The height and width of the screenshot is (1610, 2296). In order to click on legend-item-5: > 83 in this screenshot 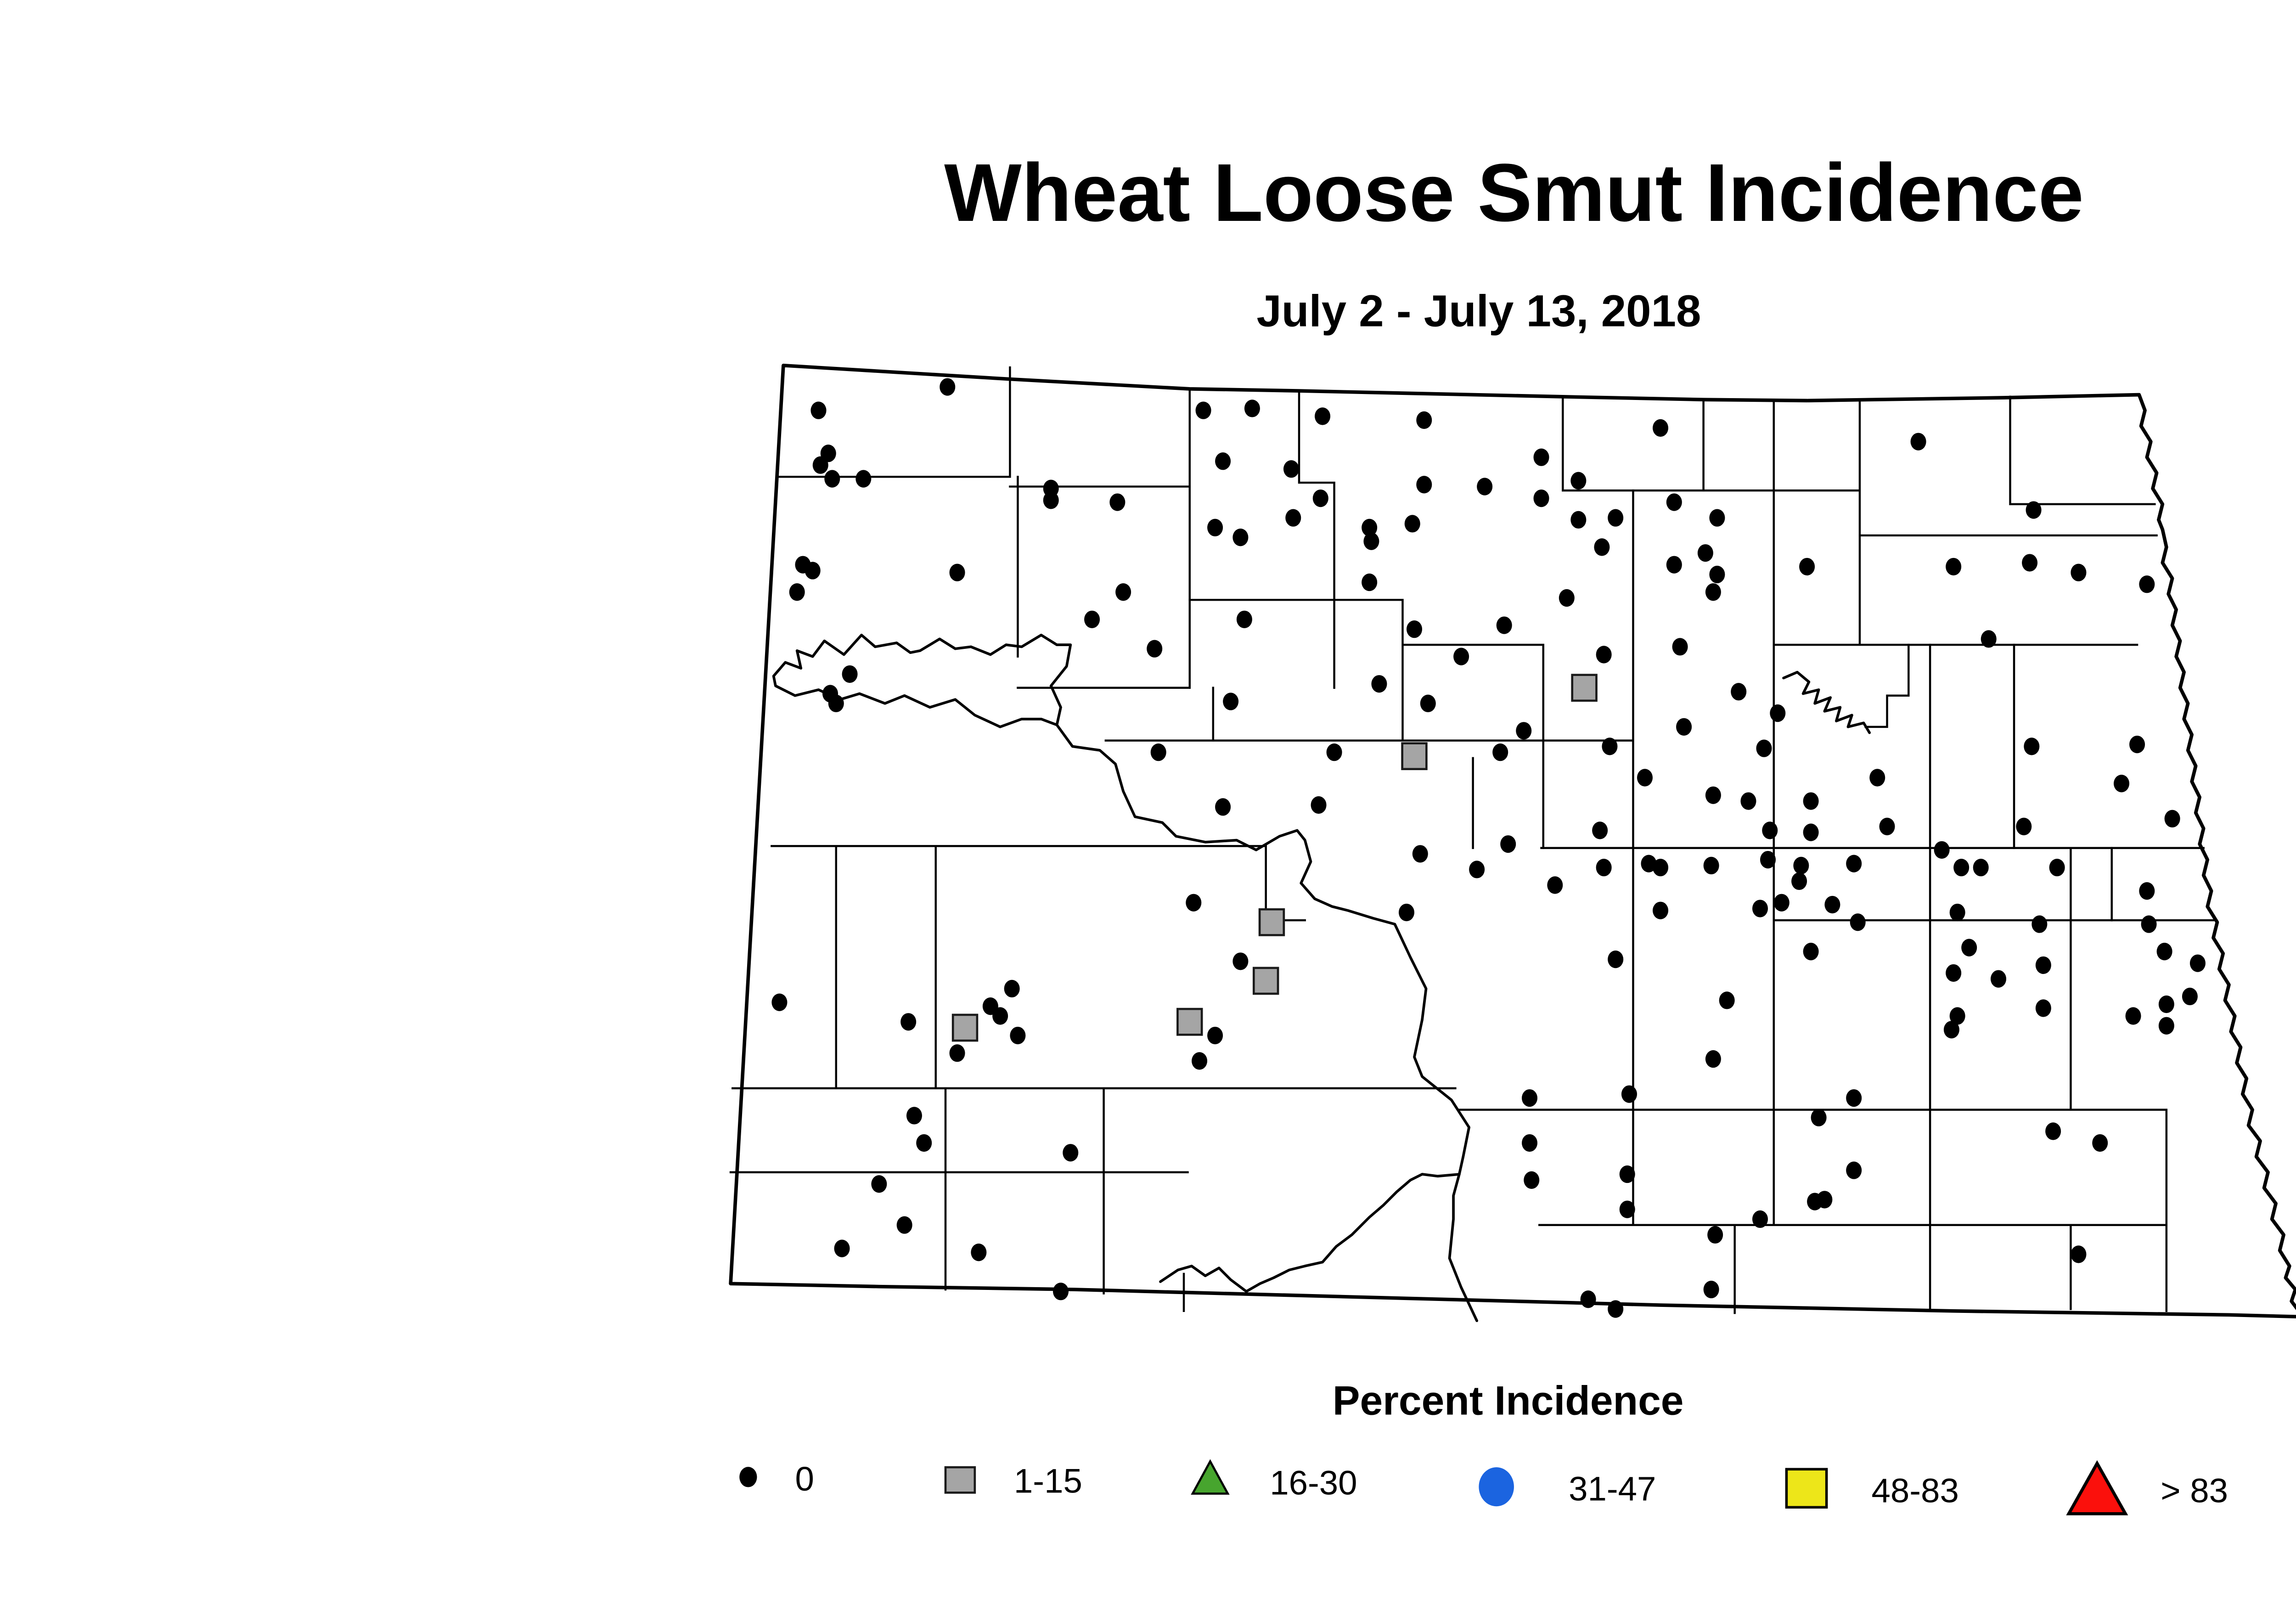, I will do `click(2147, 1488)`.